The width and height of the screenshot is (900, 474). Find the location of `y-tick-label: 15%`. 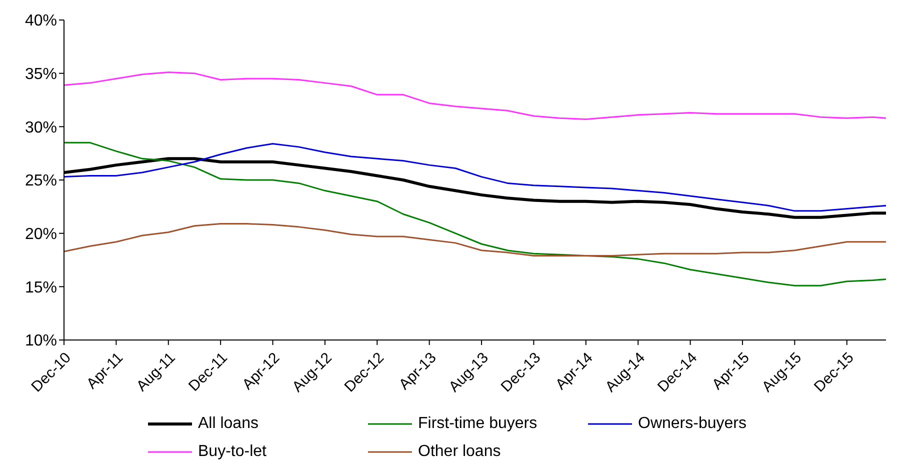

y-tick-label: 15% is located at coordinates (40, 287).